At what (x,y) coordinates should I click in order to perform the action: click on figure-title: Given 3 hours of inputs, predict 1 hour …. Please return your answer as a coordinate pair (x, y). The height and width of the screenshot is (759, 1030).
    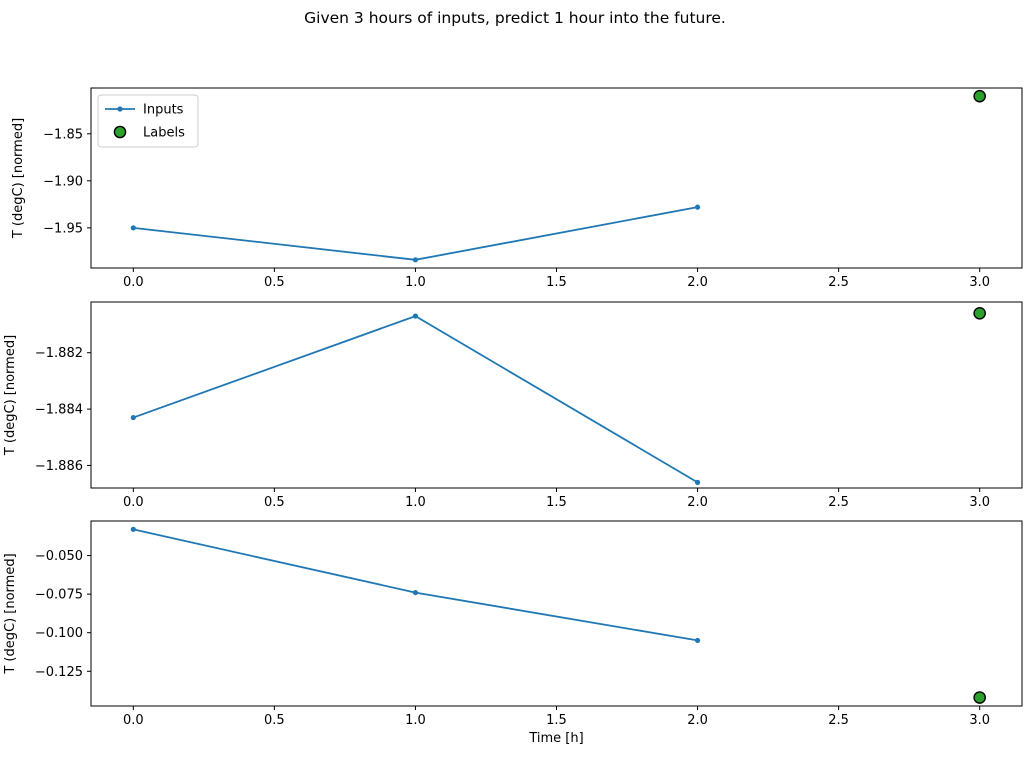
    Looking at the image, I should click on (515, 18).